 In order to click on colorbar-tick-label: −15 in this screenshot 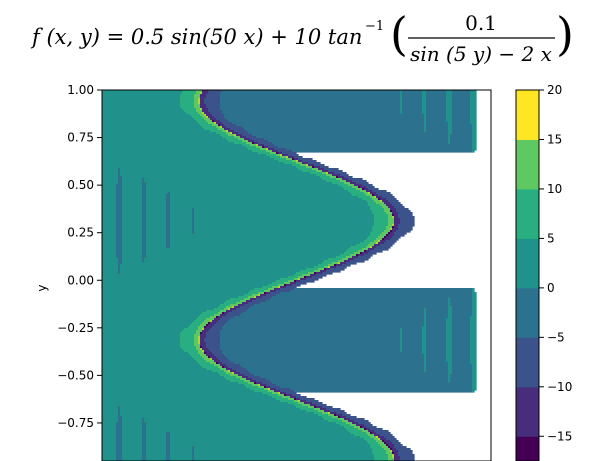, I will do `click(559, 436)`.